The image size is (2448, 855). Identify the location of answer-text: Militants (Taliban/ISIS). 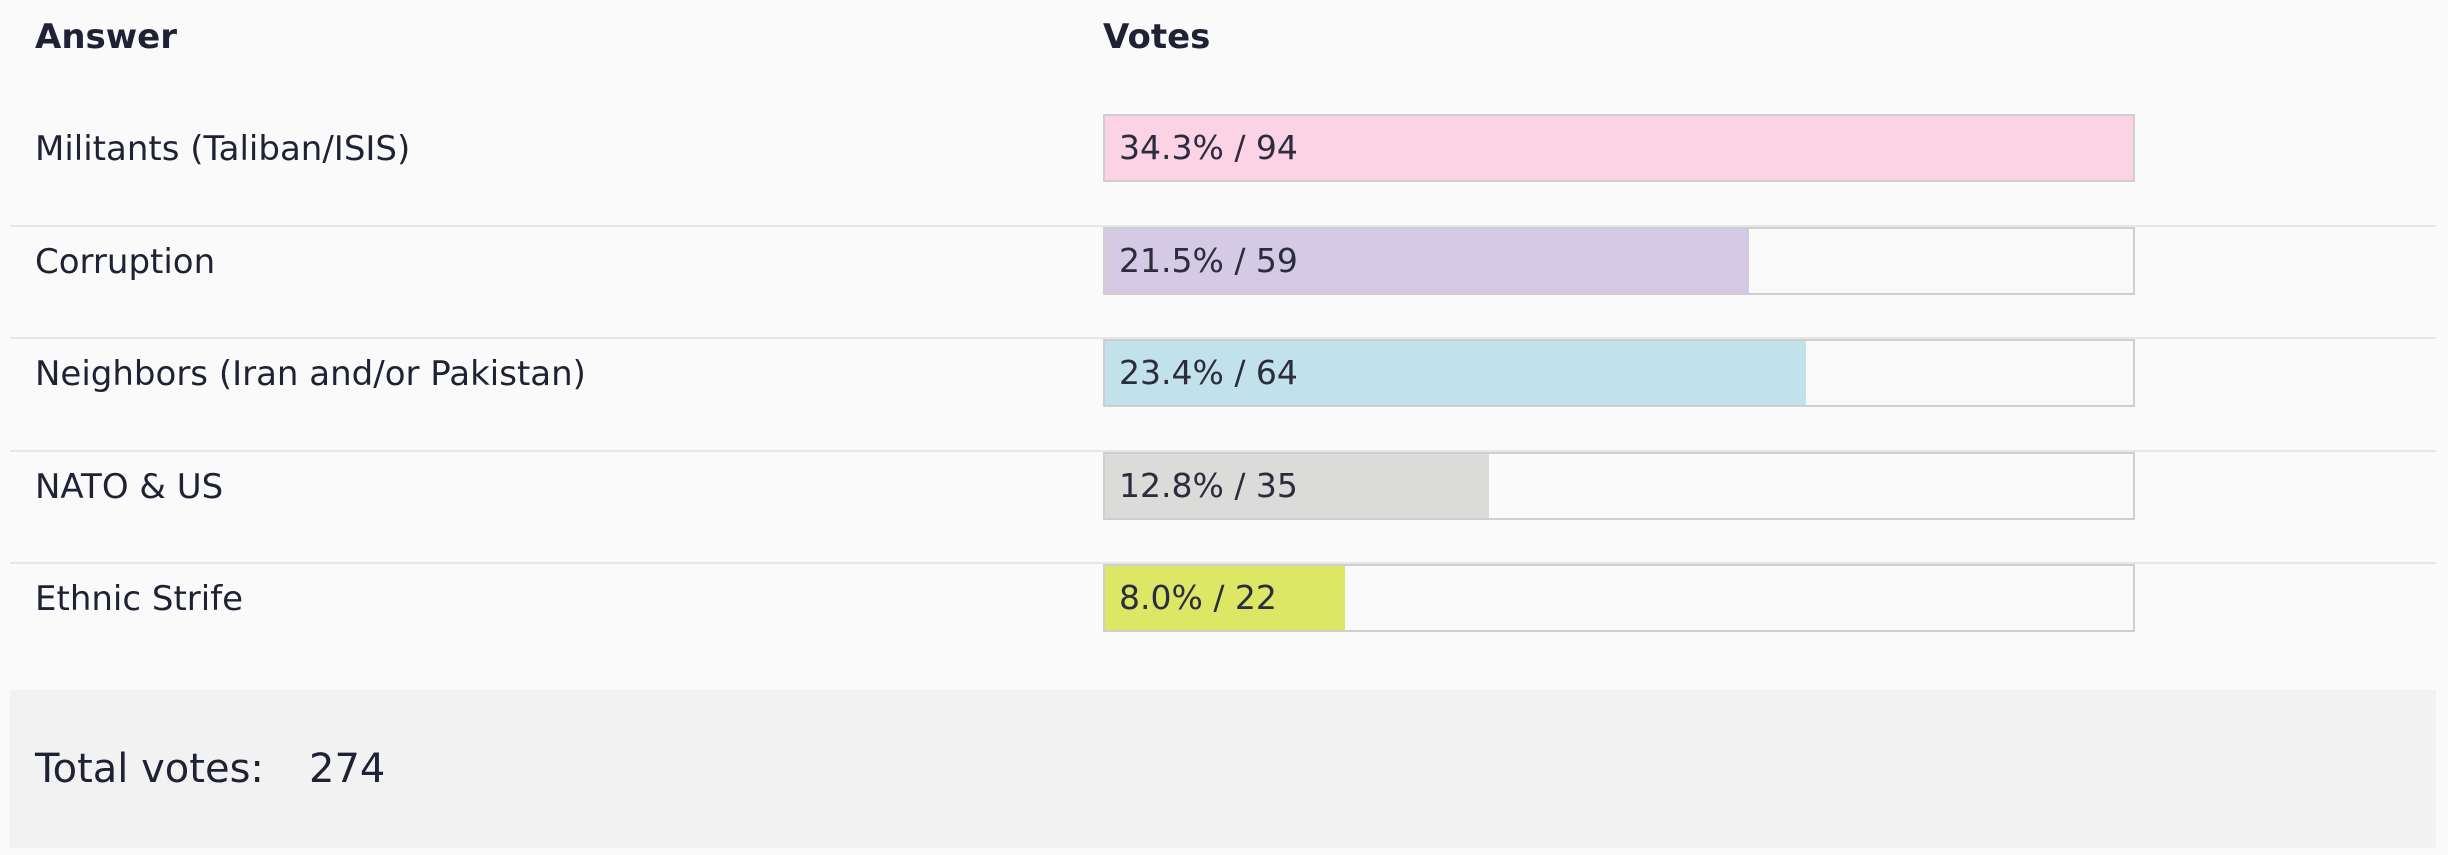
(223, 149).